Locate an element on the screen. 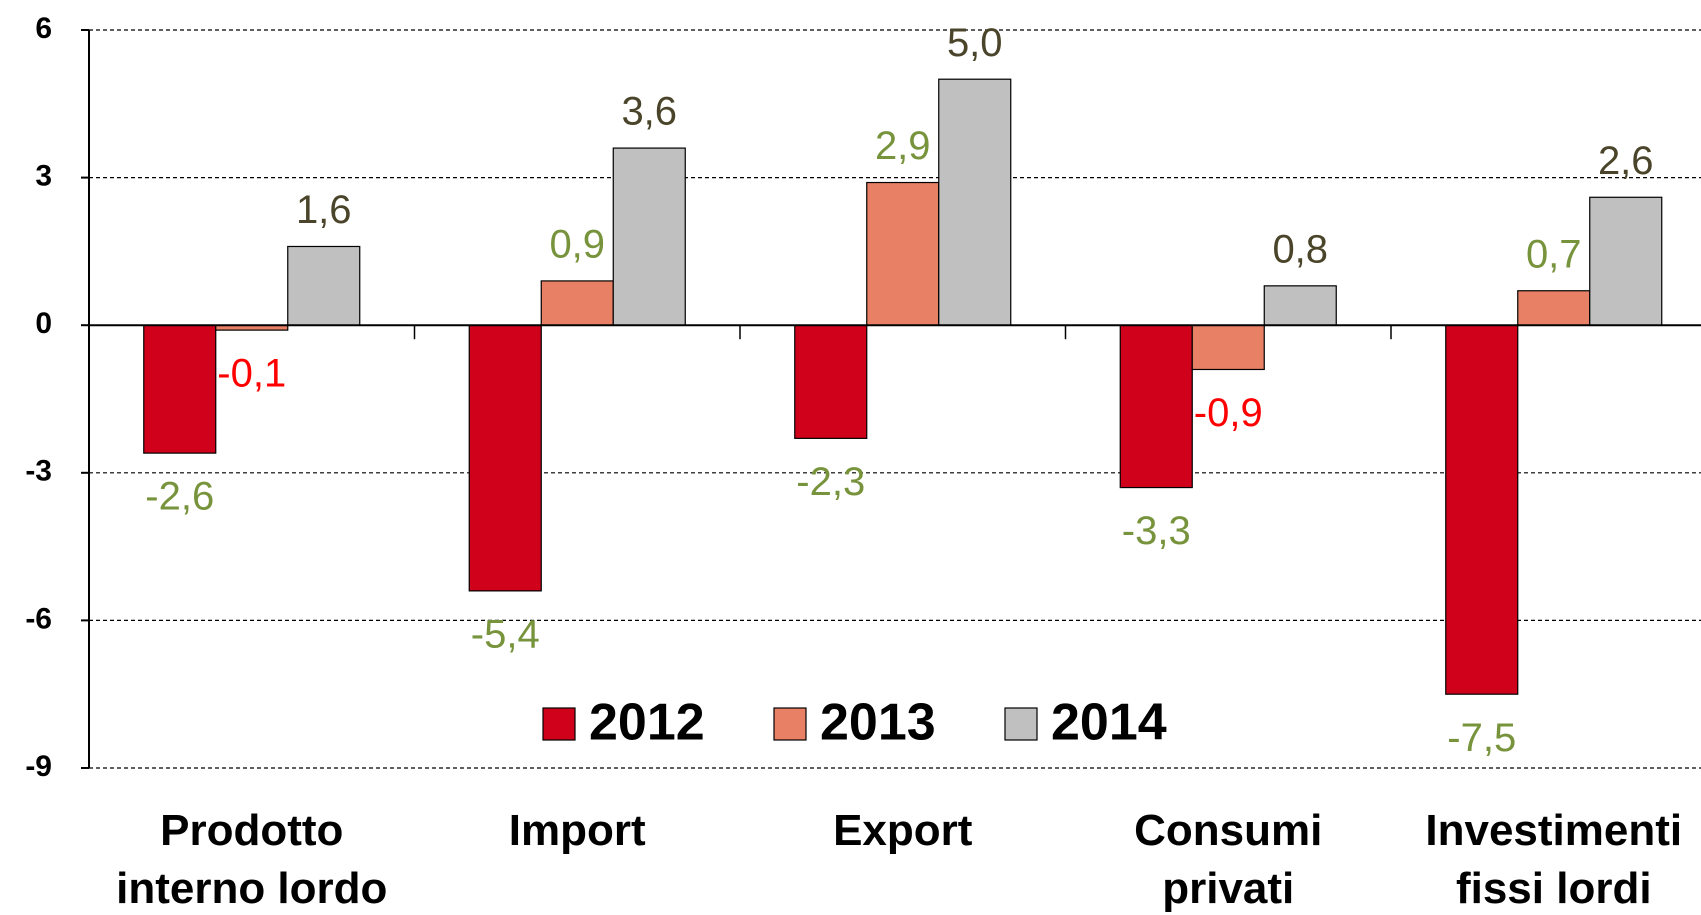 The width and height of the screenshot is (1701, 915). data-label: -3,3 is located at coordinates (1156, 531).